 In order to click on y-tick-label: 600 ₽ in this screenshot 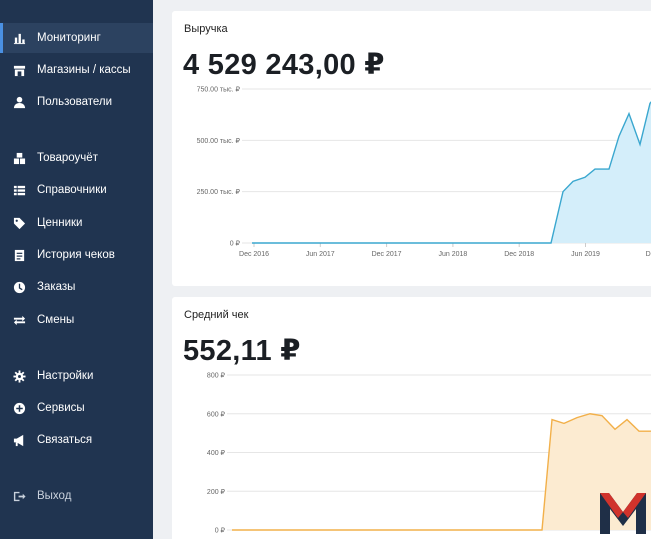, I will do `click(216, 414)`.